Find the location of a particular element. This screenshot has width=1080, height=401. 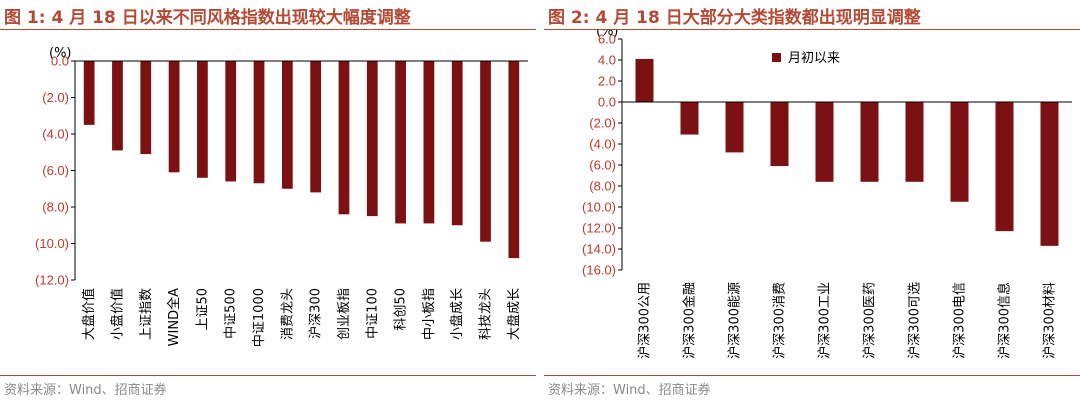

x-tick-label: 沪深300公用 is located at coordinates (645, 320).